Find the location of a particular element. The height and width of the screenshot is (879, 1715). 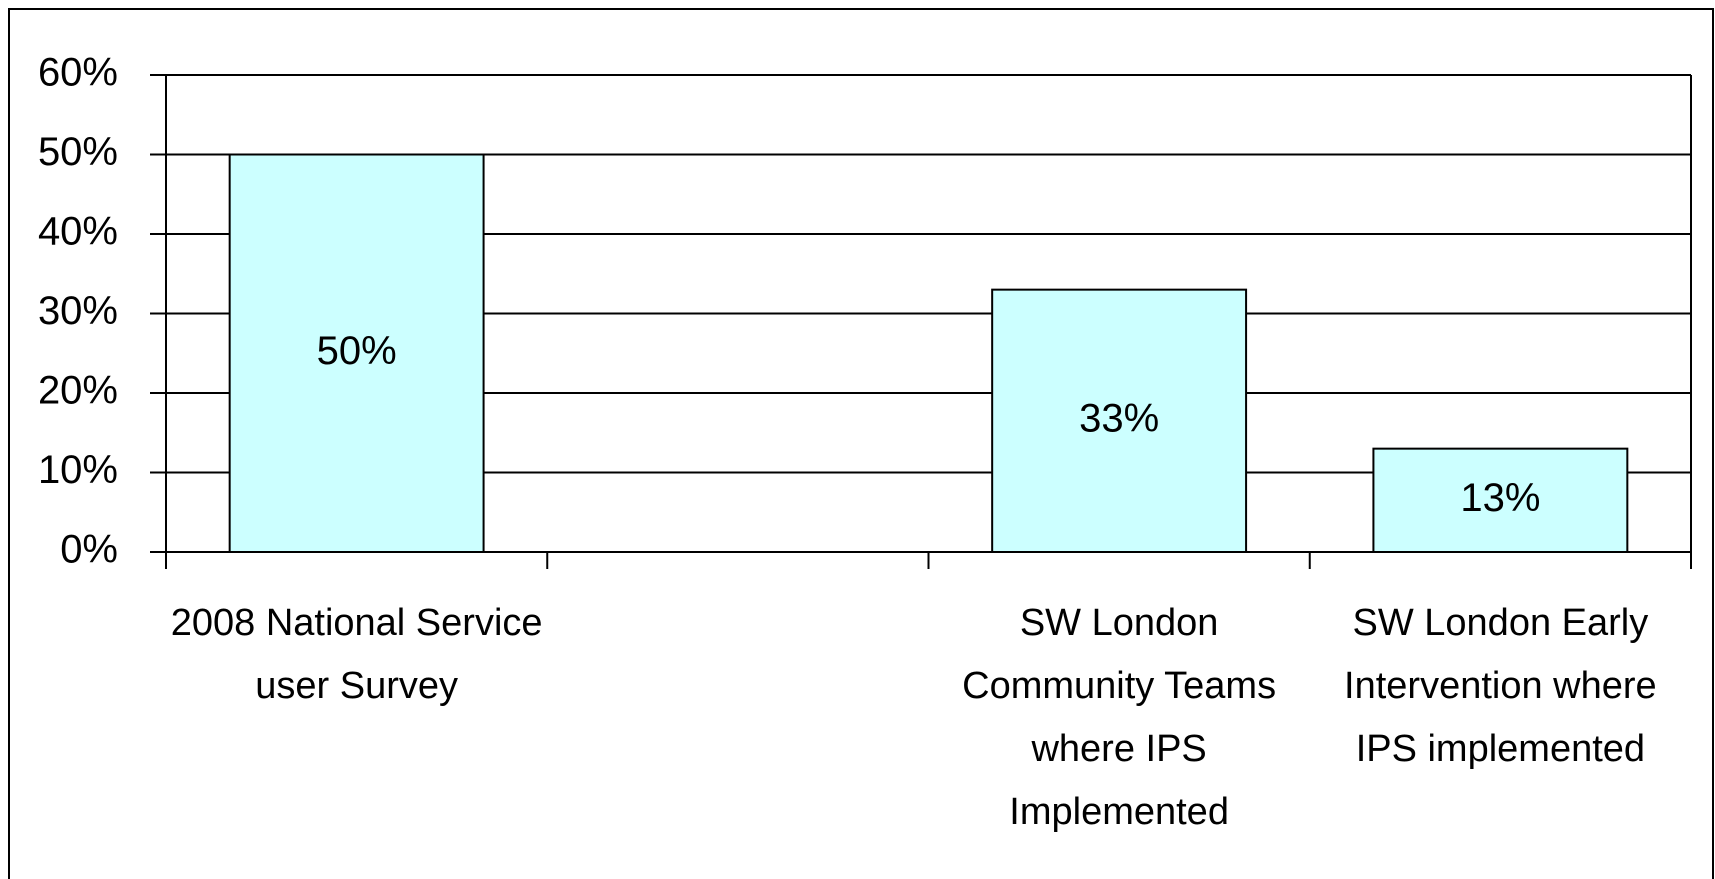

data-label: 33% is located at coordinates (1119, 418).